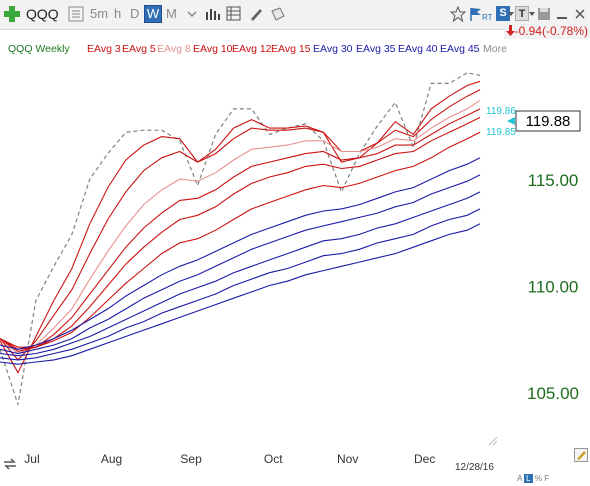 This screenshot has width=590, height=486. I want to click on current-date-label: 12/28/16, so click(474, 467).